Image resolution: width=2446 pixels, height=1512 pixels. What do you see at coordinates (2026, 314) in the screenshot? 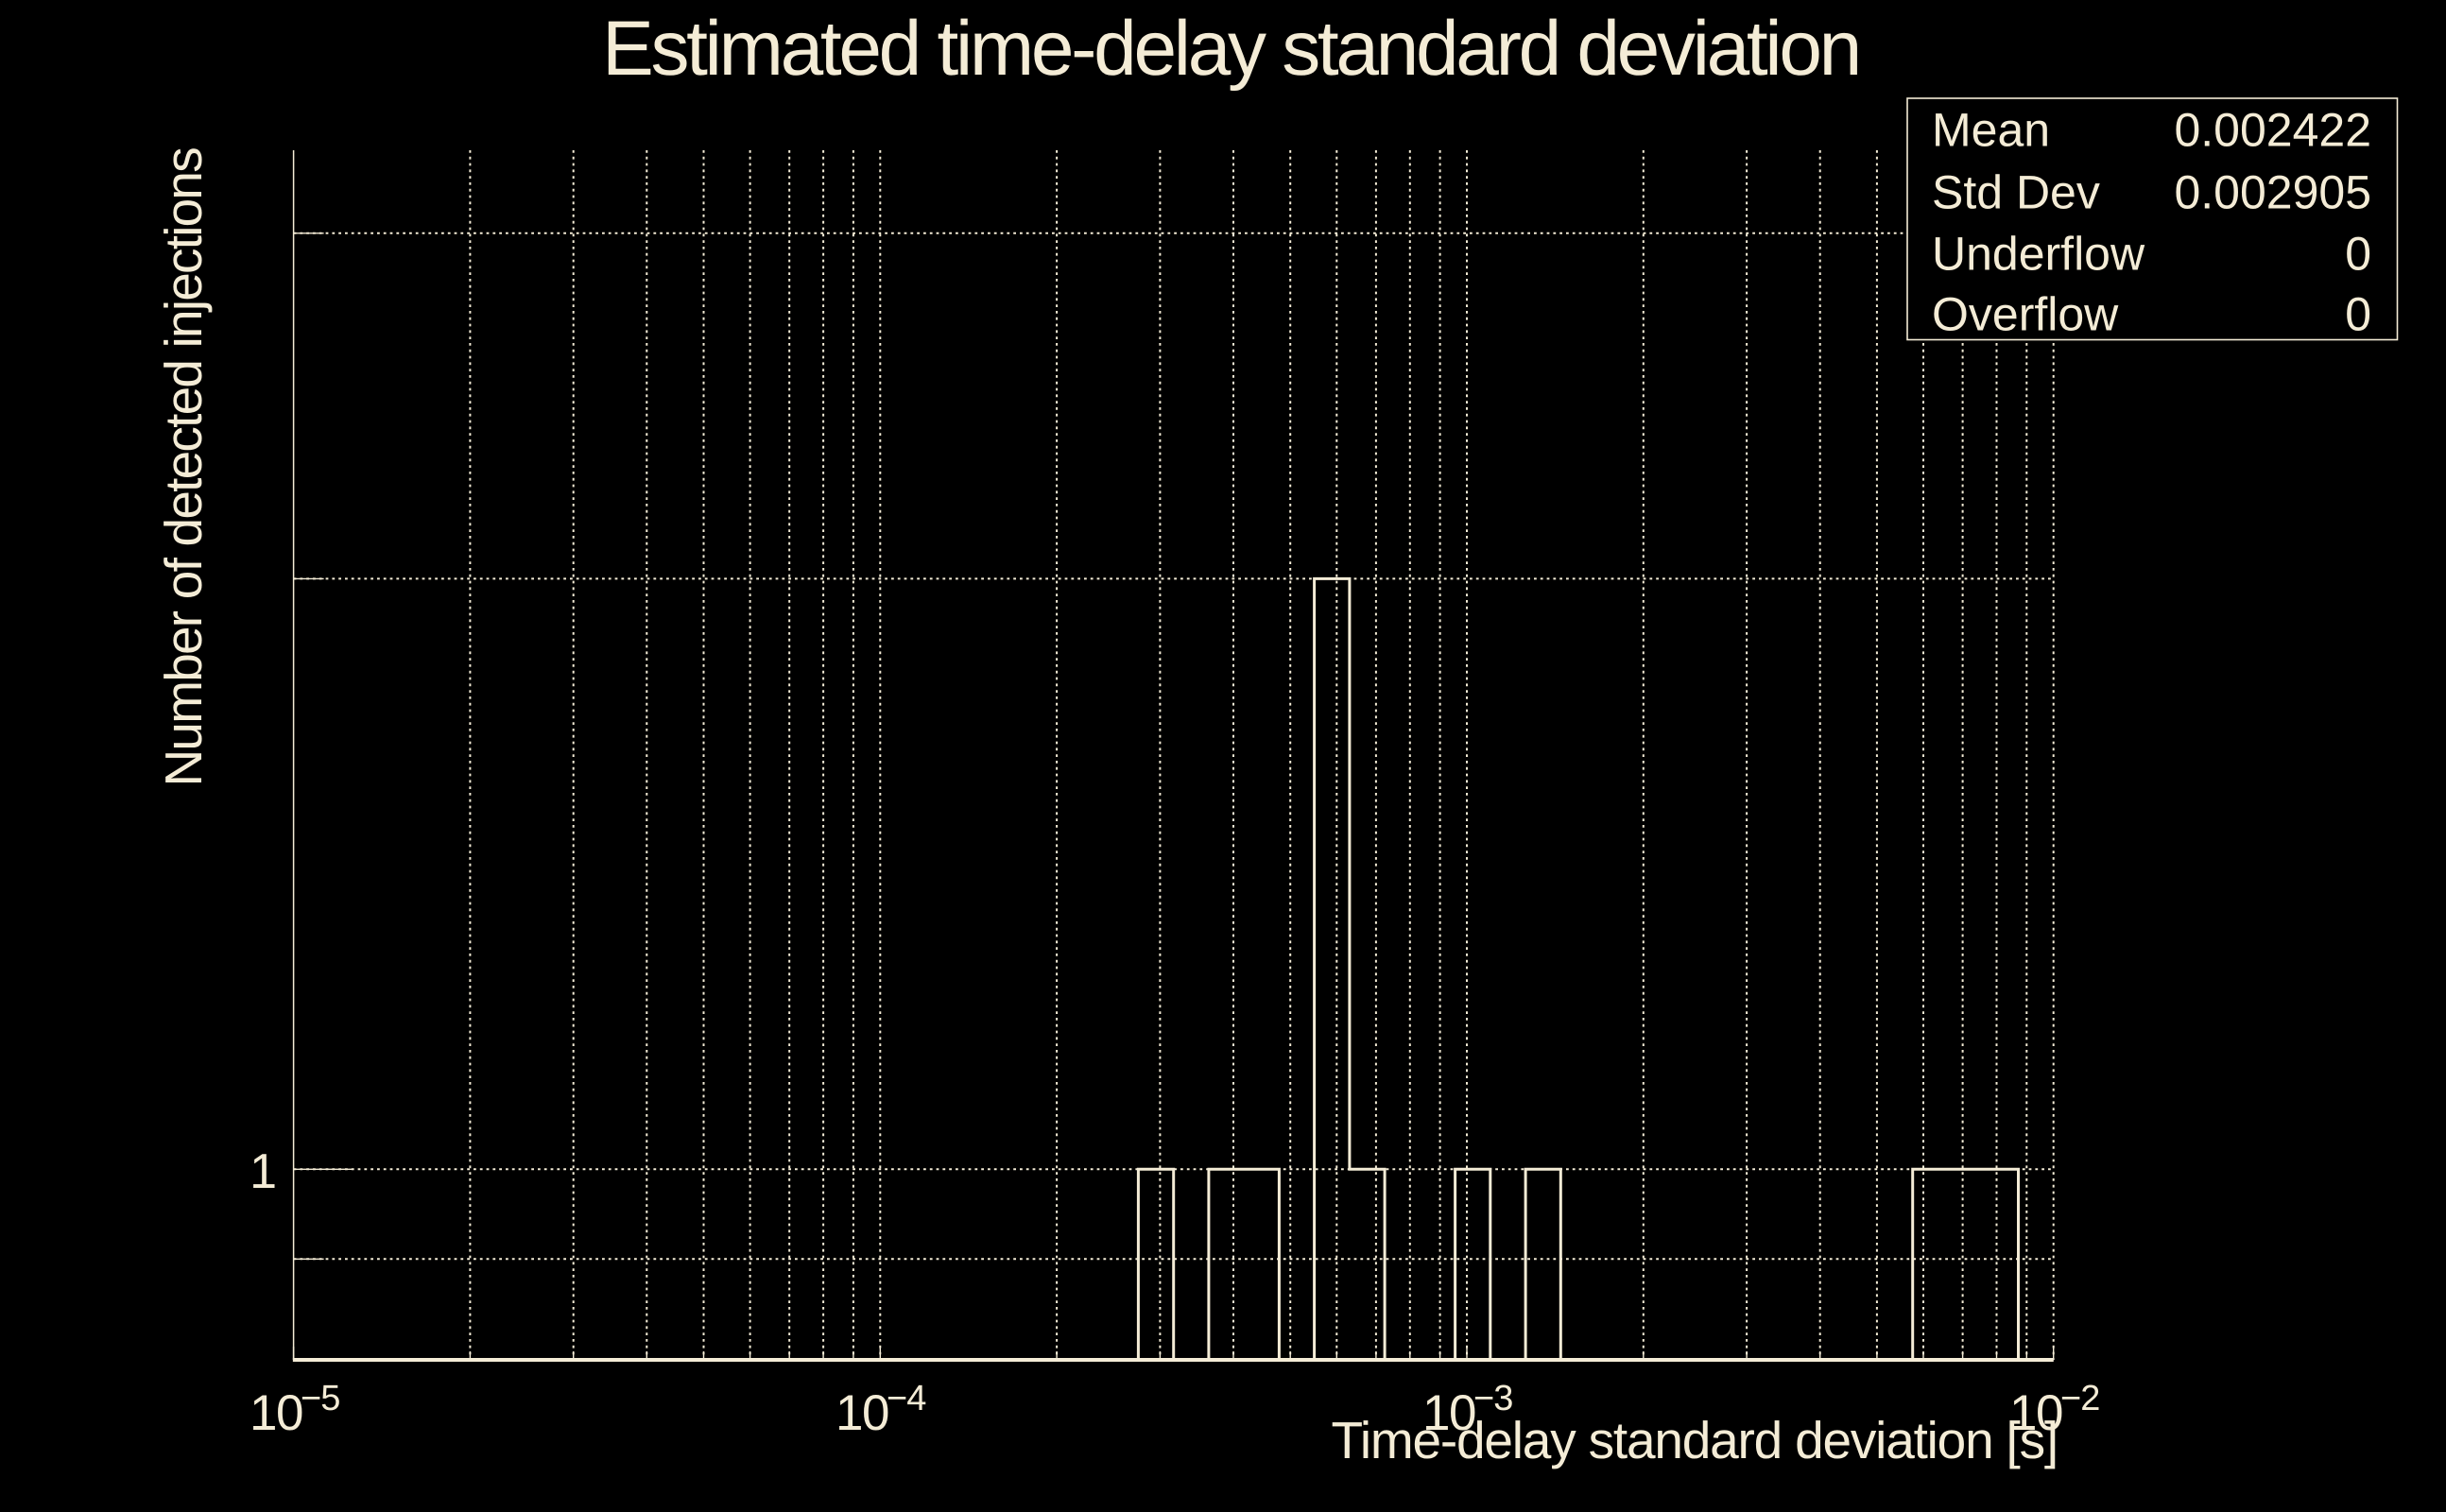
I see `svg-text: Overflow` at bounding box center [2026, 314].